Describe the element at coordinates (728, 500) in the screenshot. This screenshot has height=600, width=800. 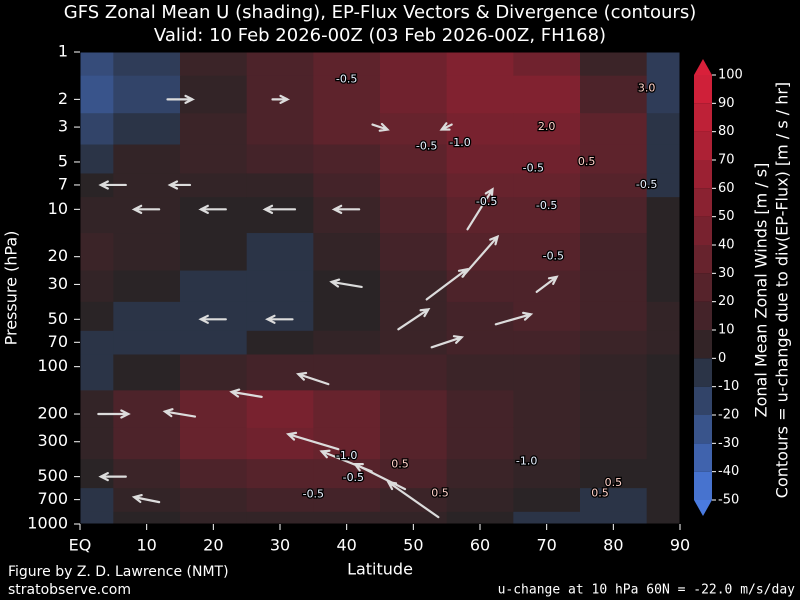
I see `colorbar-tick-label: -50` at that location.